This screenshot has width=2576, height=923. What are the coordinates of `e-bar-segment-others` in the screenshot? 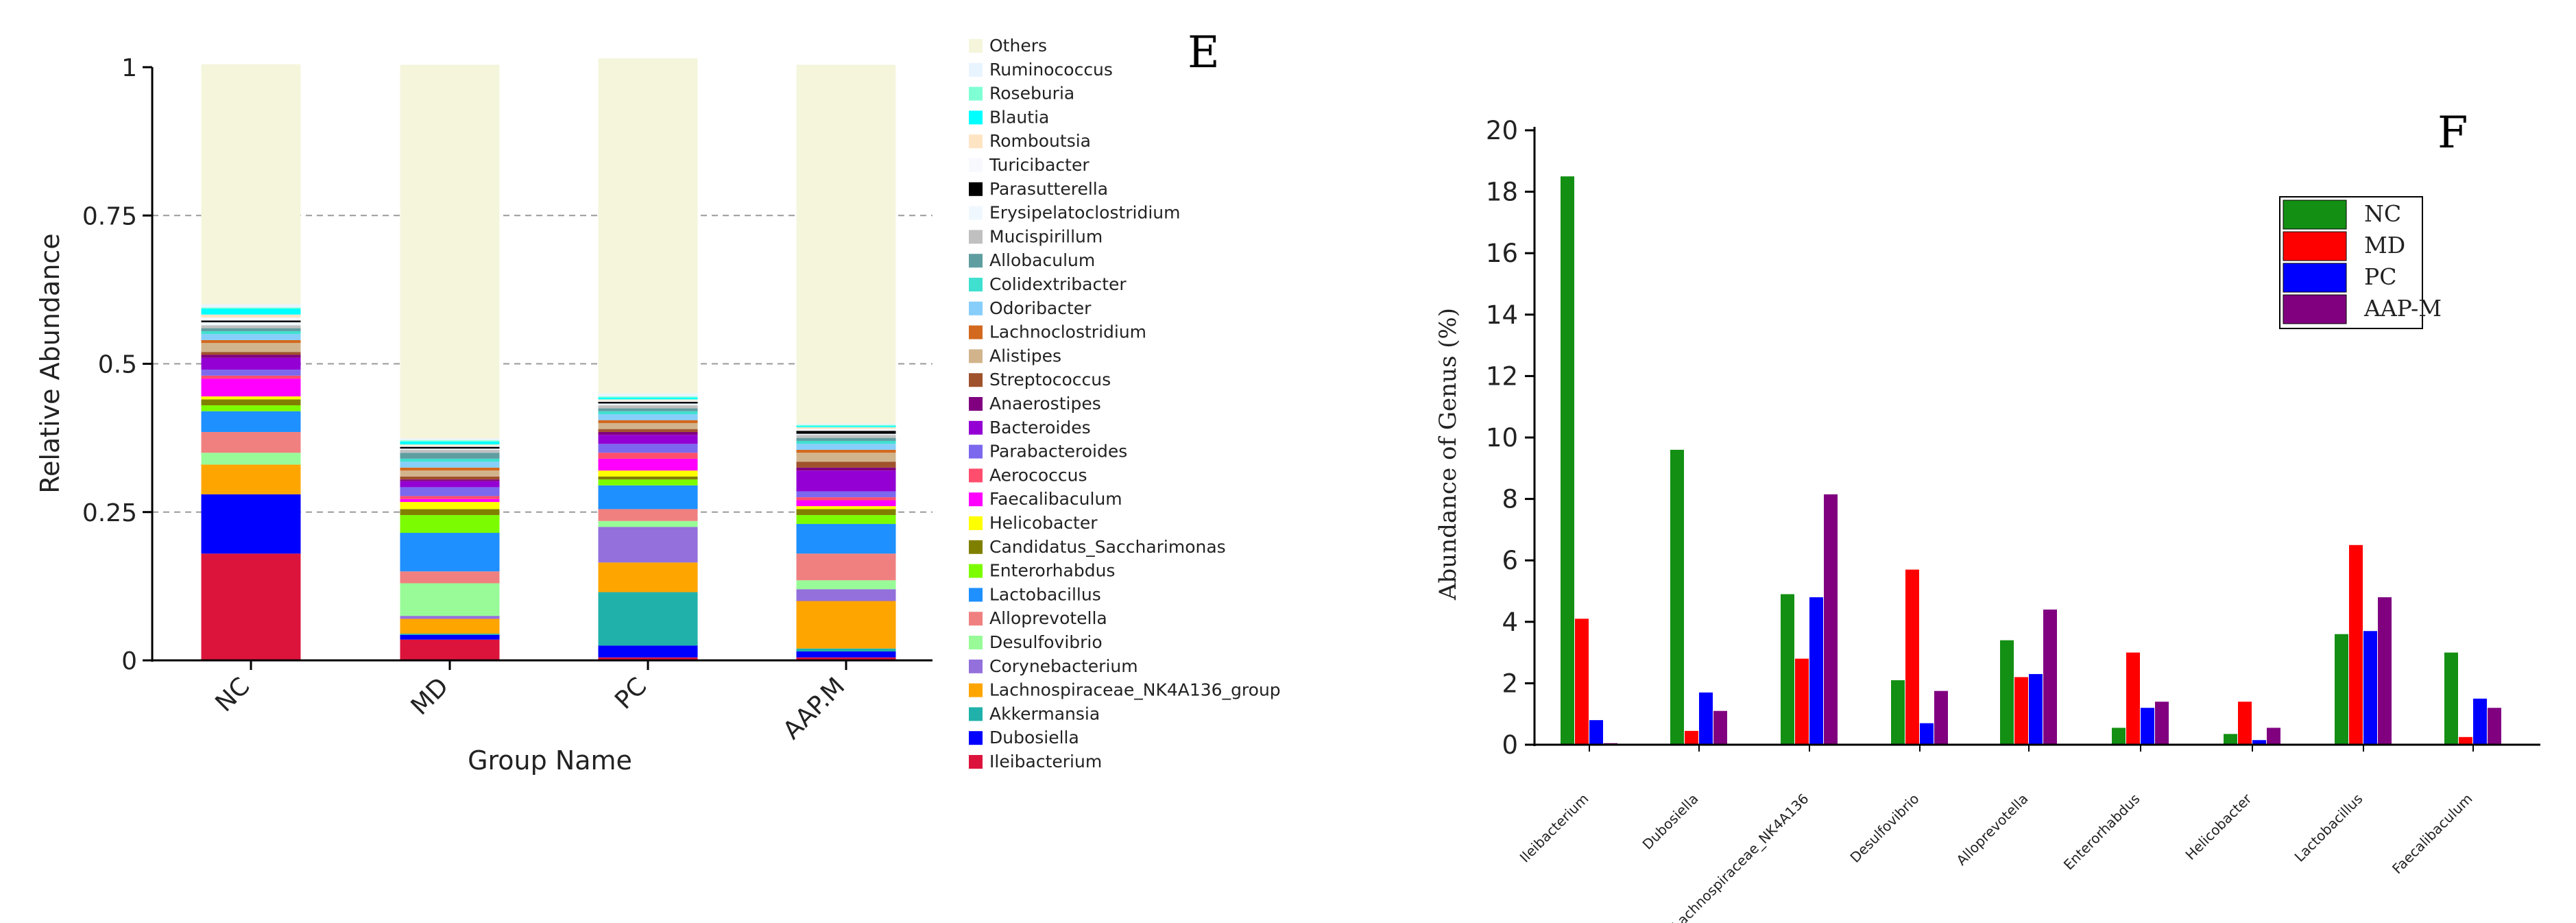 It's located at (648, 226).